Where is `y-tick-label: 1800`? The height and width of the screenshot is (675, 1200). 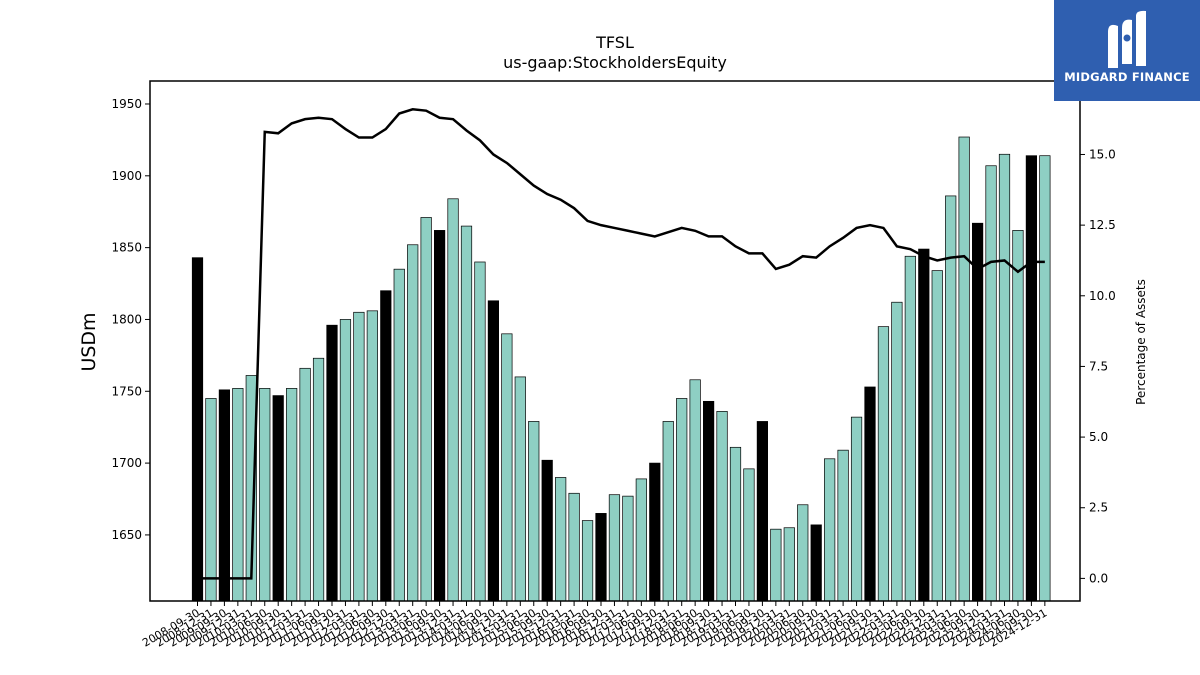 y-tick-label: 1800 is located at coordinates (126, 319).